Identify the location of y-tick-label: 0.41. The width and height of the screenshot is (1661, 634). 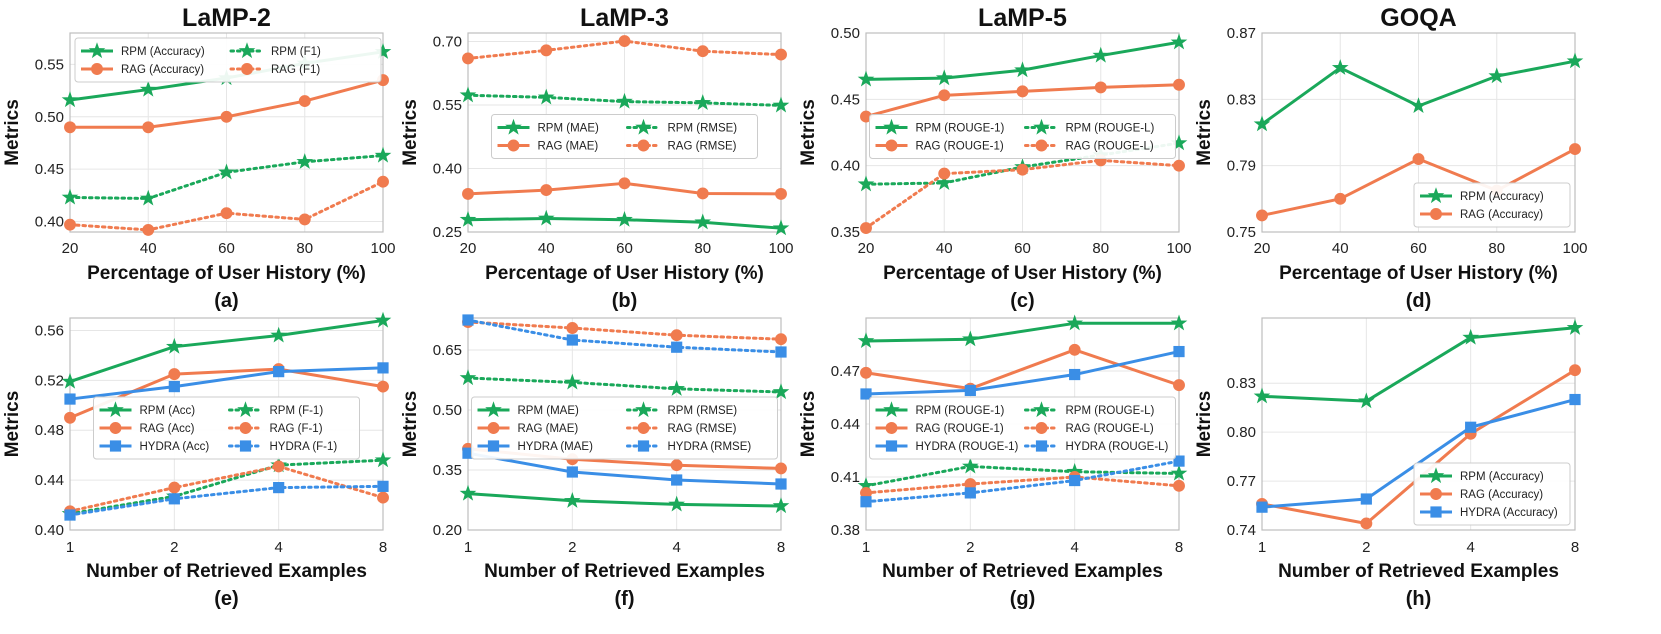
(845, 477).